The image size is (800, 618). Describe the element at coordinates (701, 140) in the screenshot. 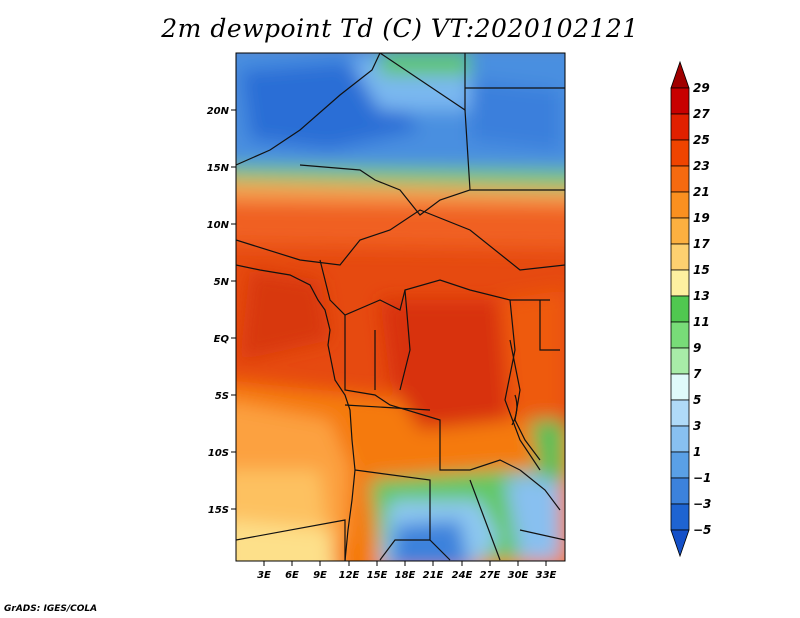

I see `colorbar-label: 25` at that location.